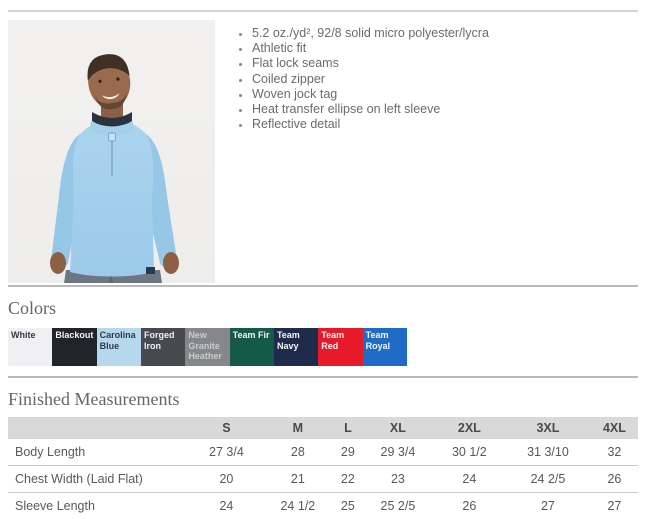 The width and height of the screenshot is (646, 519). What do you see at coordinates (397, 479) in the screenshot?
I see `measurement-value: 23` at bounding box center [397, 479].